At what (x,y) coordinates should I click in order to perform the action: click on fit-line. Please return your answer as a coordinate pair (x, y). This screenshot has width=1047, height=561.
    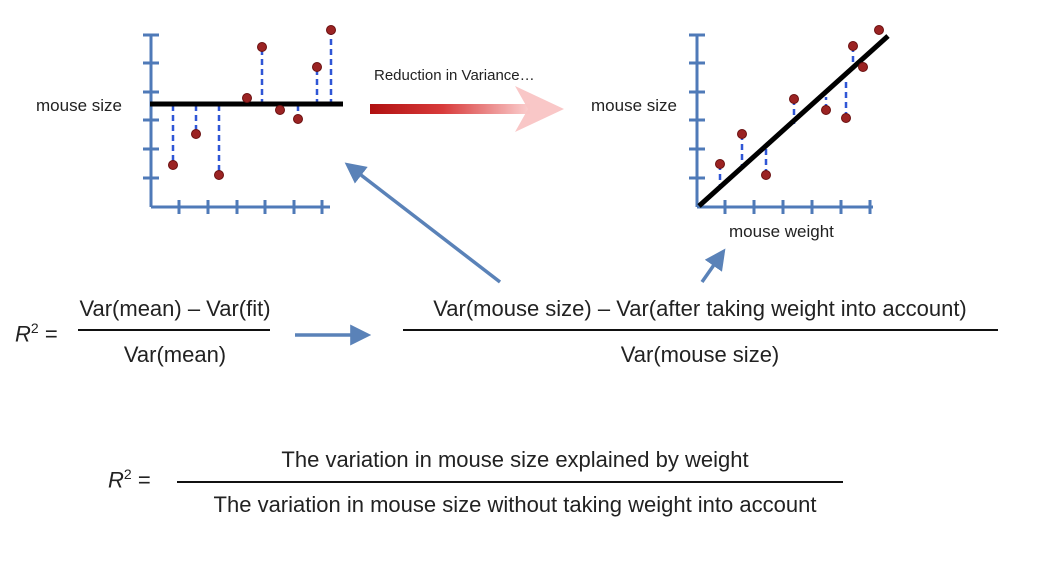
    Looking at the image, I should click on (793, 121).